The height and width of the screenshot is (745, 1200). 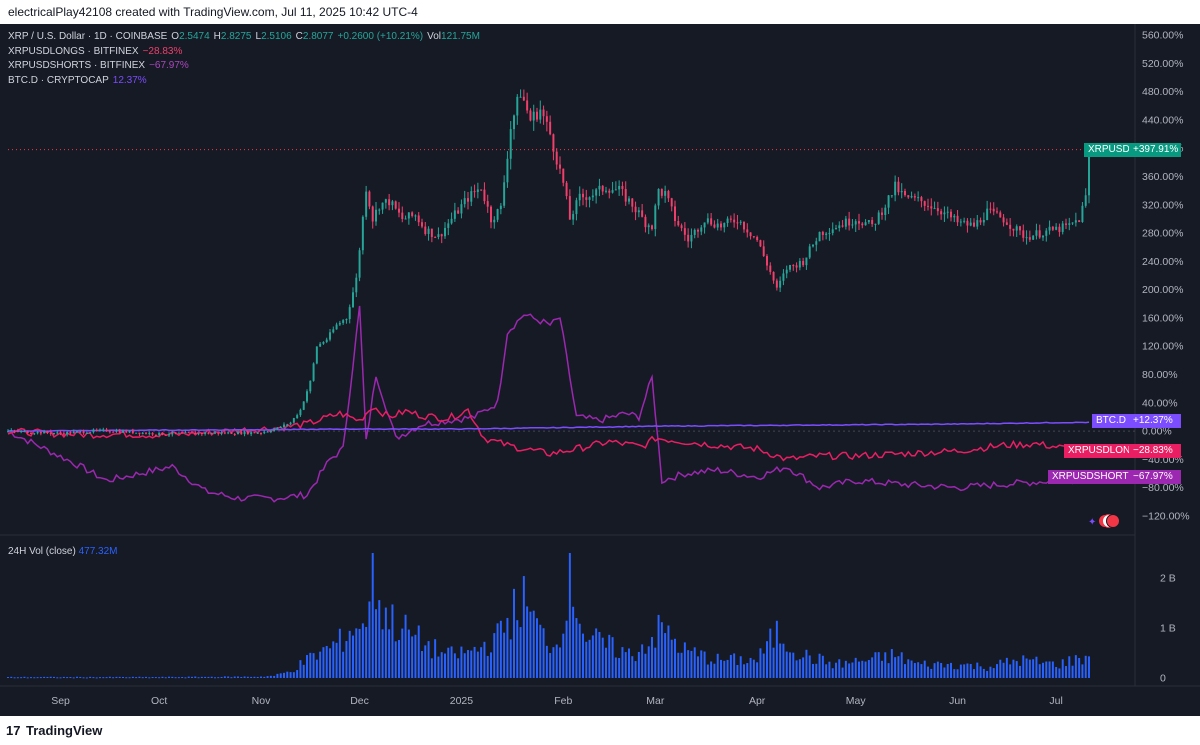 I want to click on volume-legend: 24H Vol (close) 477.32M, so click(x=63, y=551).